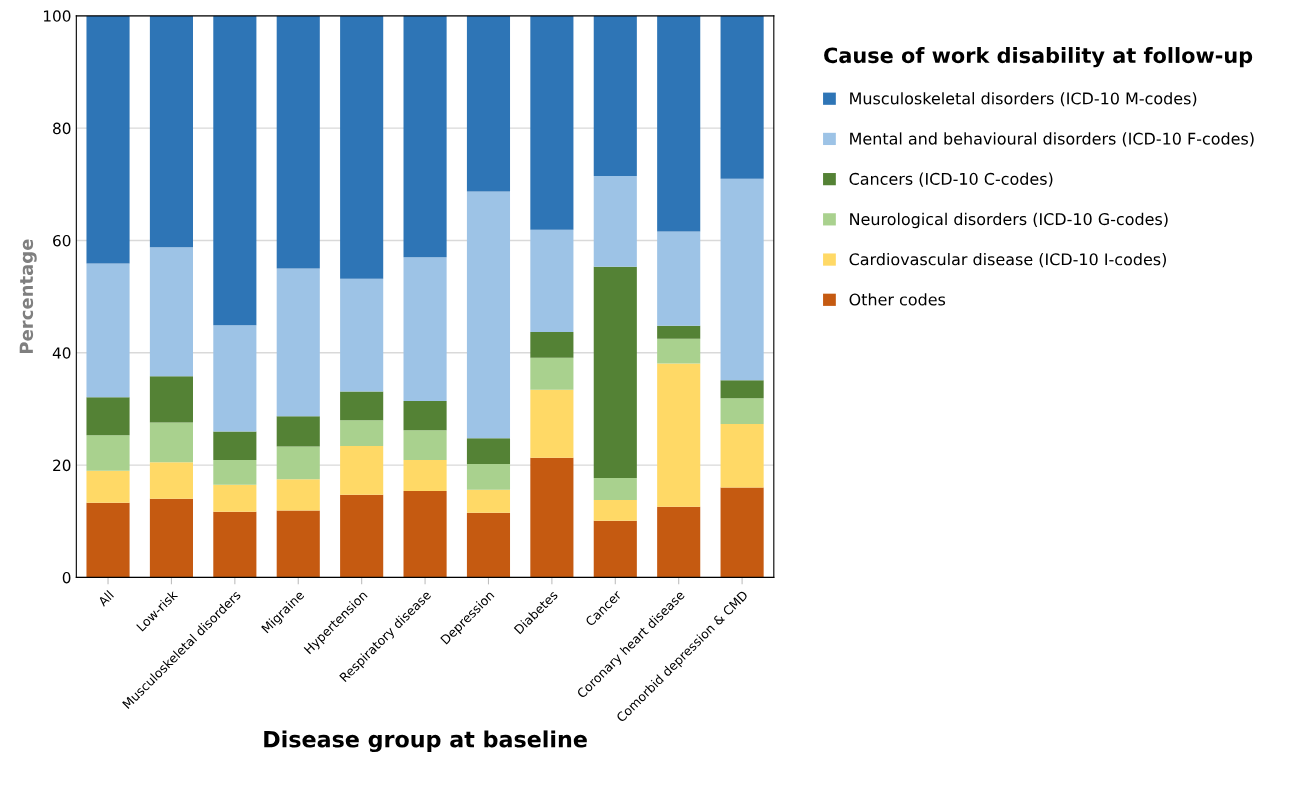 The height and width of the screenshot is (791, 1316). What do you see at coordinates (105, 598) in the screenshot?
I see `x-tick-label: All` at bounding box center [105, 598].